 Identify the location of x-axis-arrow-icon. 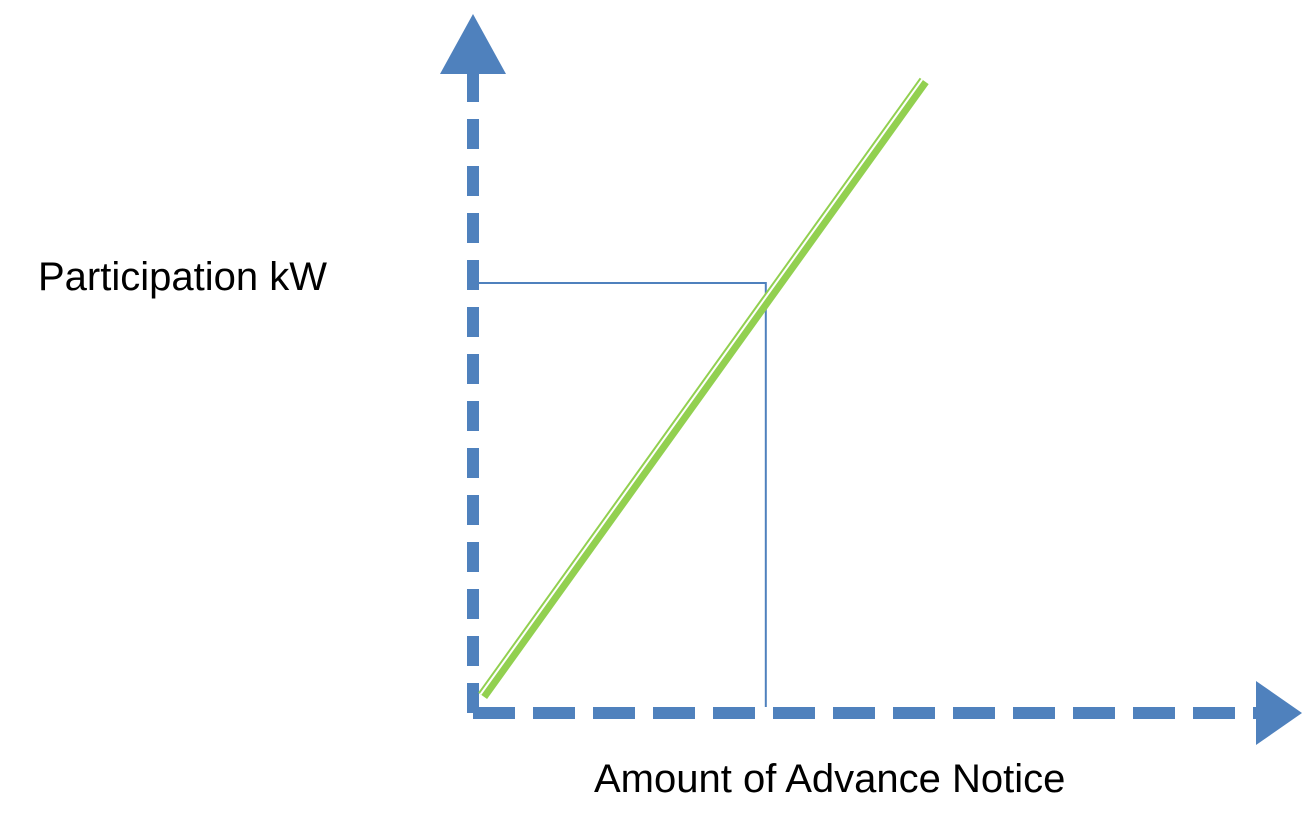
(1279, 713).